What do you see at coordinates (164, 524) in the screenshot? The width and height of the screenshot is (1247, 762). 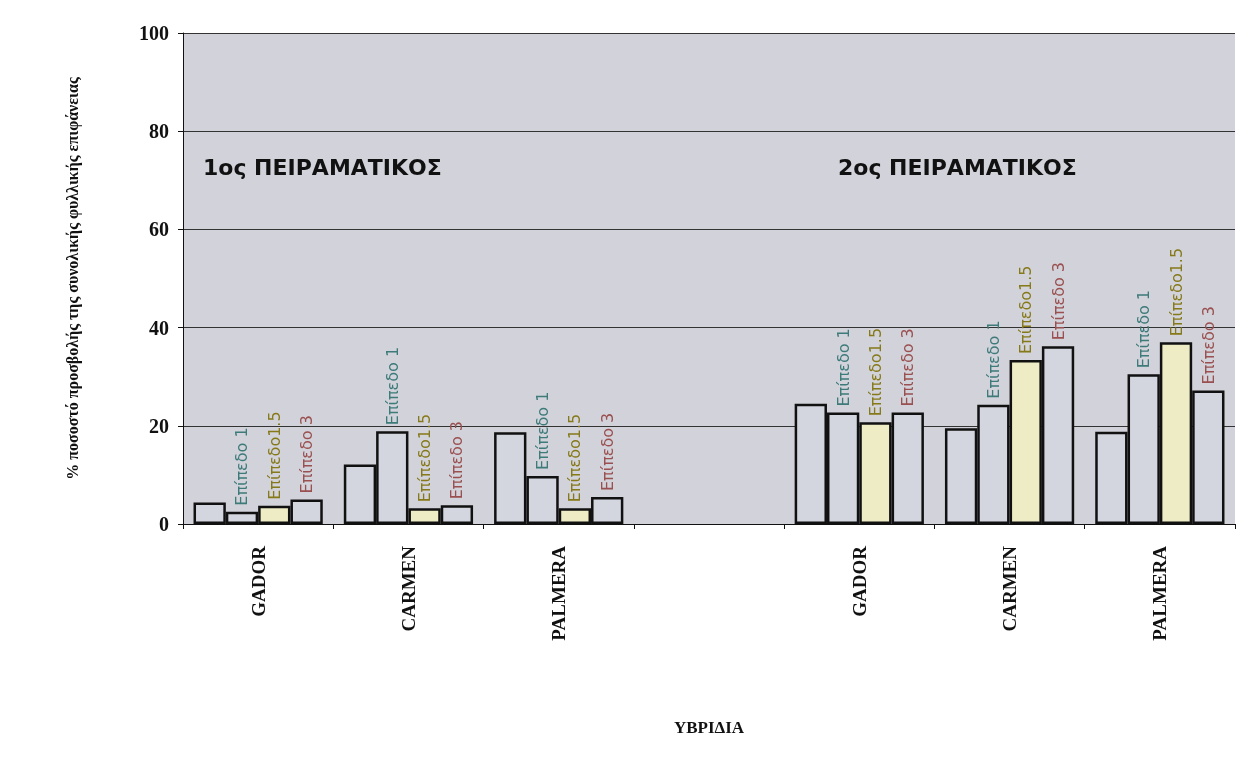 I see `y-tick-label: 0` at bounding box center [164, 524].